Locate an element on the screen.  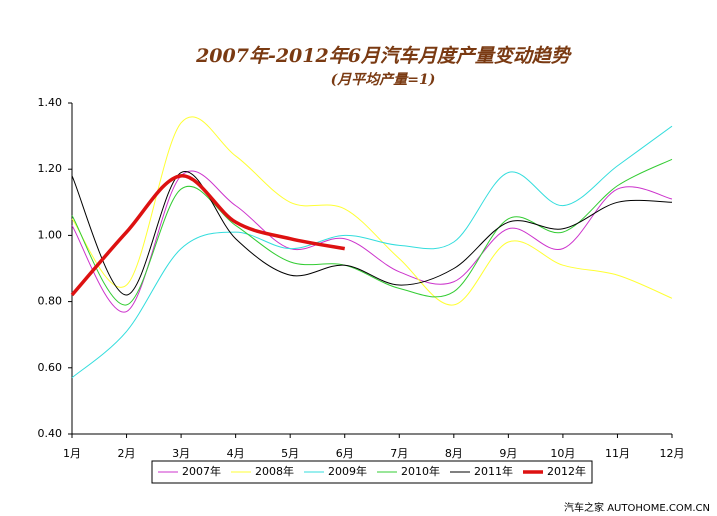
series-line is located at coordinates (208, 235).